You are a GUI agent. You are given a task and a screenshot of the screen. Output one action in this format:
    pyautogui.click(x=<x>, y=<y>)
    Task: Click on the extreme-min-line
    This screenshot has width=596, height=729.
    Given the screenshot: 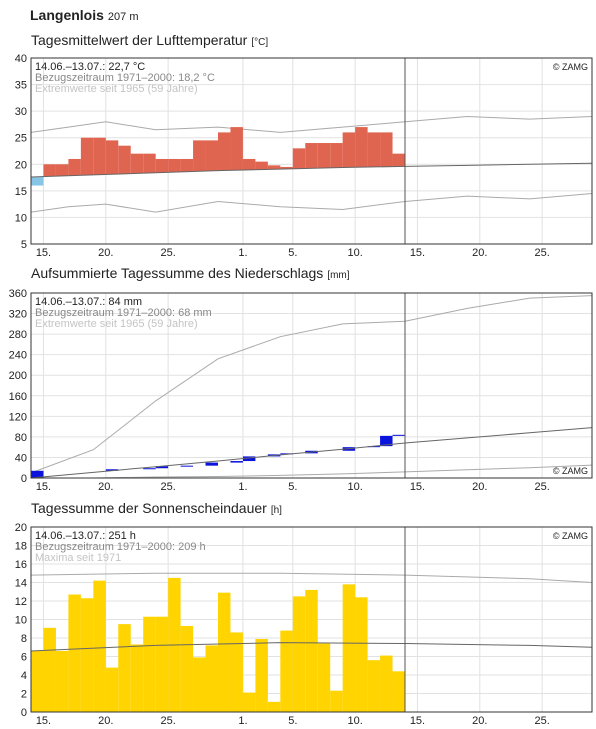 What is the action you would take?
    pyautogui.click(x=312, y=471)
    